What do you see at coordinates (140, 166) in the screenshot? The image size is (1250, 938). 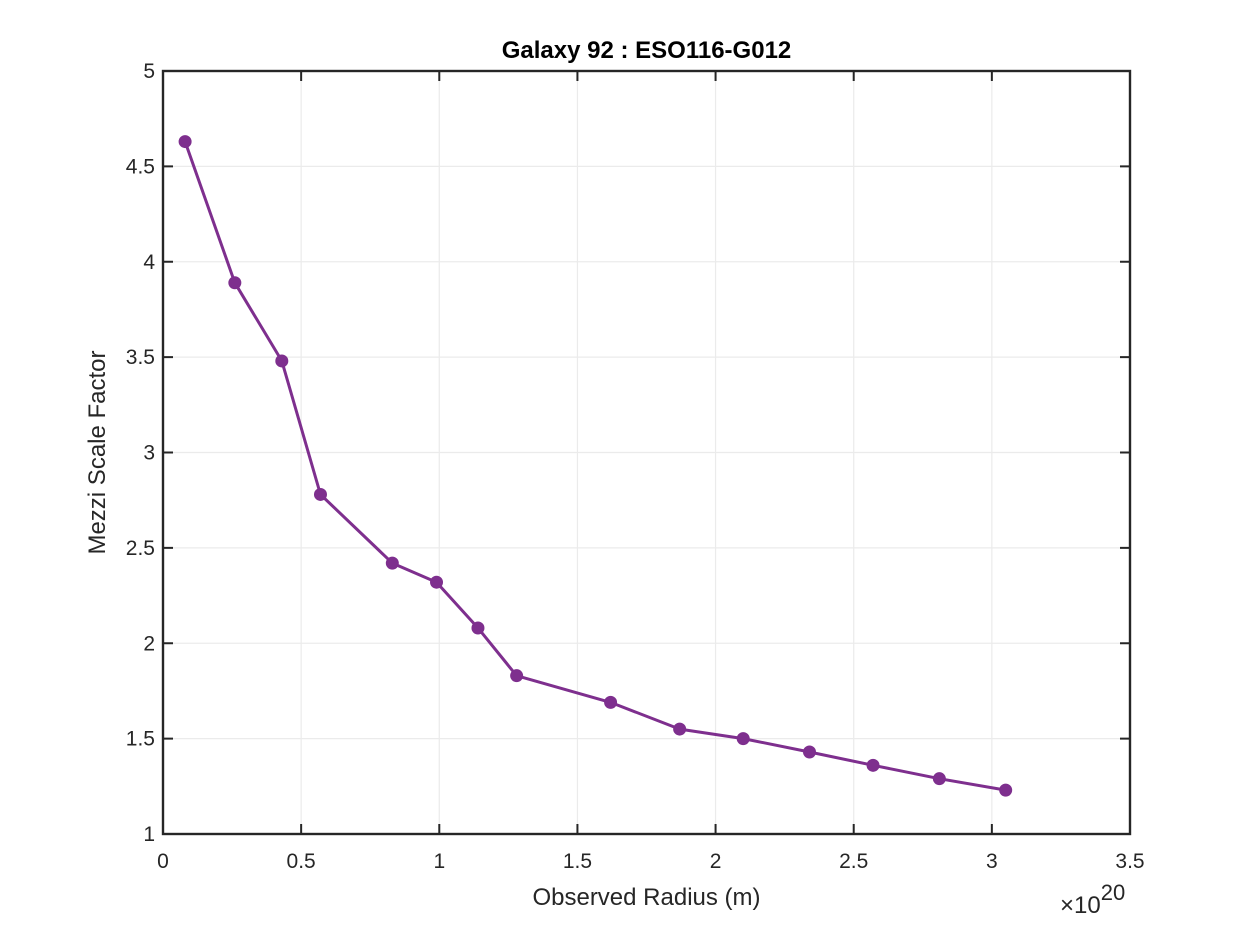 I see `y-tick-label: 4.5` at bounding box center [140, 166].